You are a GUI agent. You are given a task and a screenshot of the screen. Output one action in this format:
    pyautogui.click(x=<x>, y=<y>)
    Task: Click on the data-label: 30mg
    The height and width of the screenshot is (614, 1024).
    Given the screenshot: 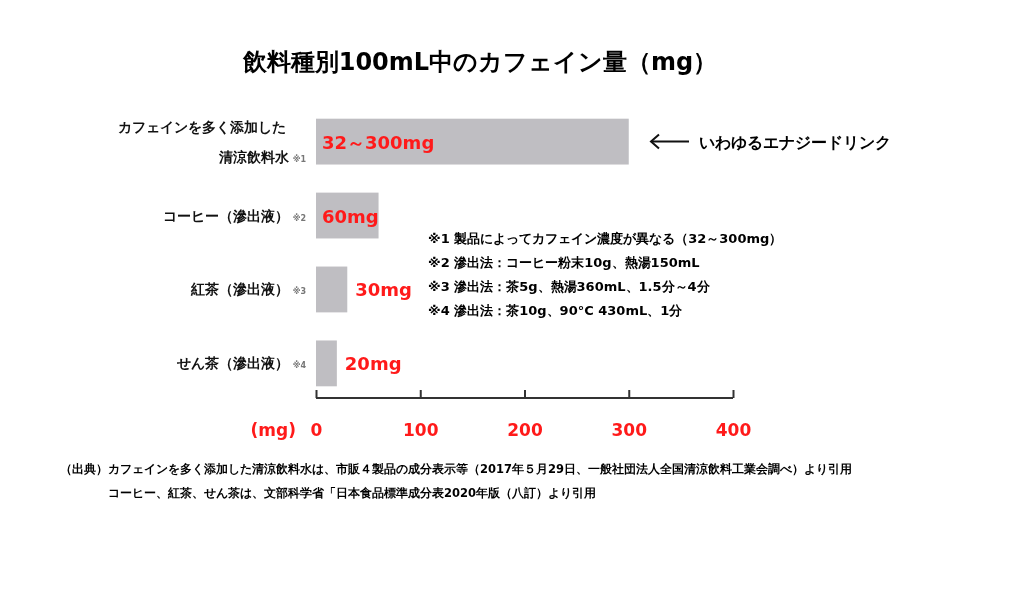 What is the action you would take?
    pyautogui.click(x=383, y=290)
    